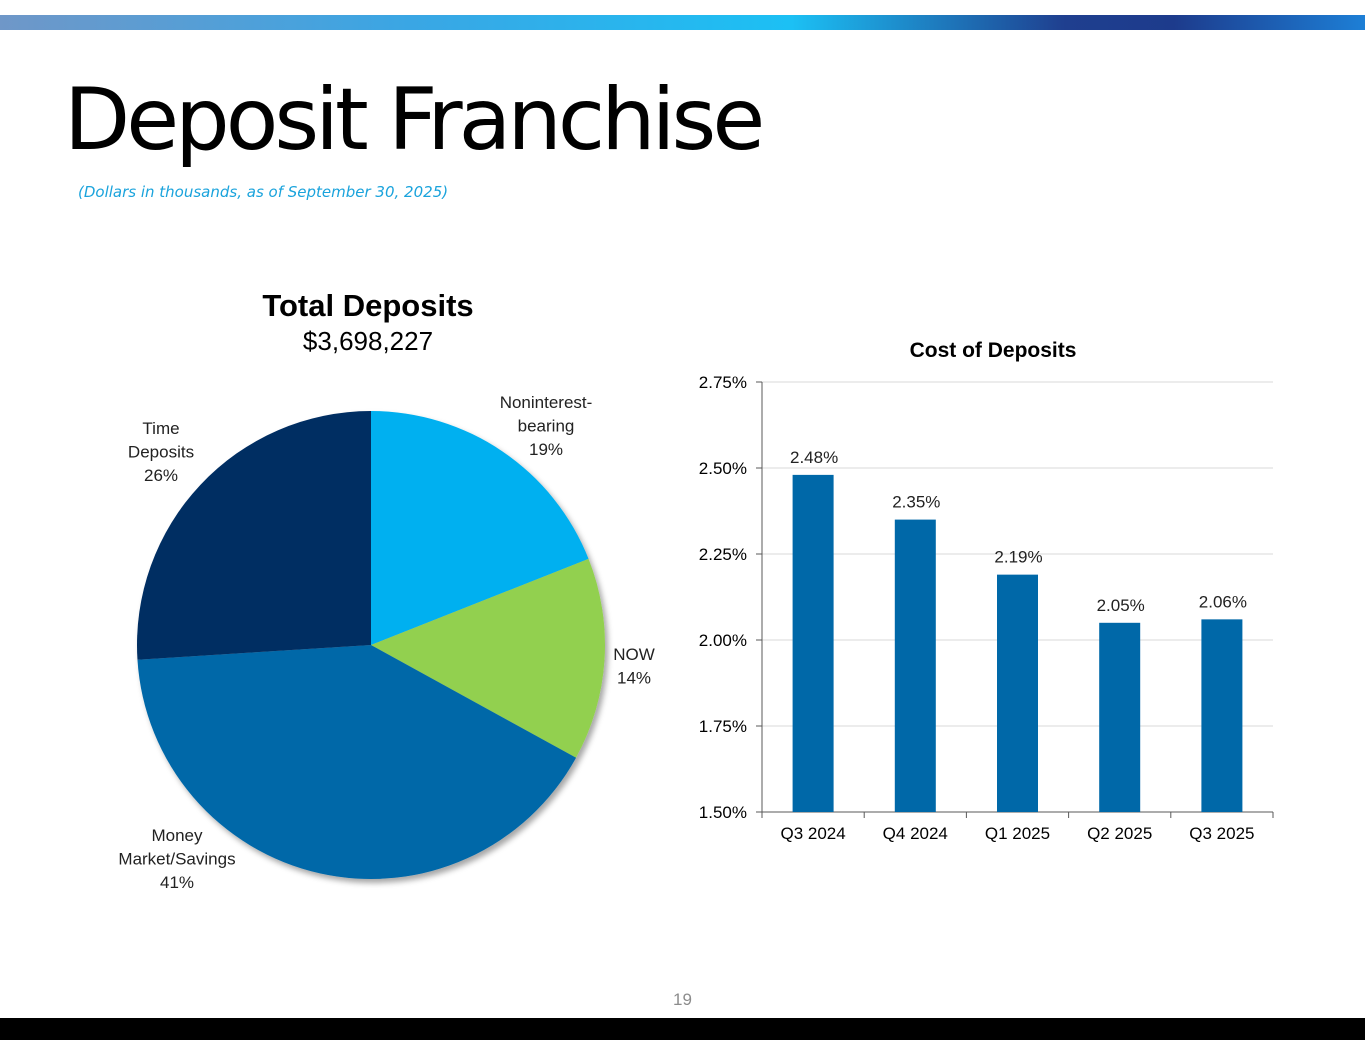  I want to click on bar-q2-2025, so click(1120, 717).